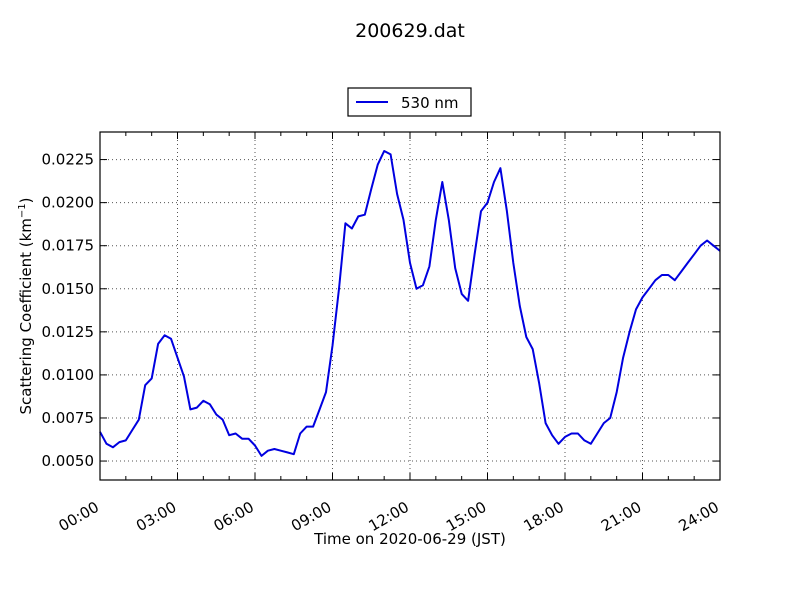 The width and height of the screenshot is (800, 600). I want to click on y-axis-label: Scattering Coefficient (km−1), so click(26, 305).